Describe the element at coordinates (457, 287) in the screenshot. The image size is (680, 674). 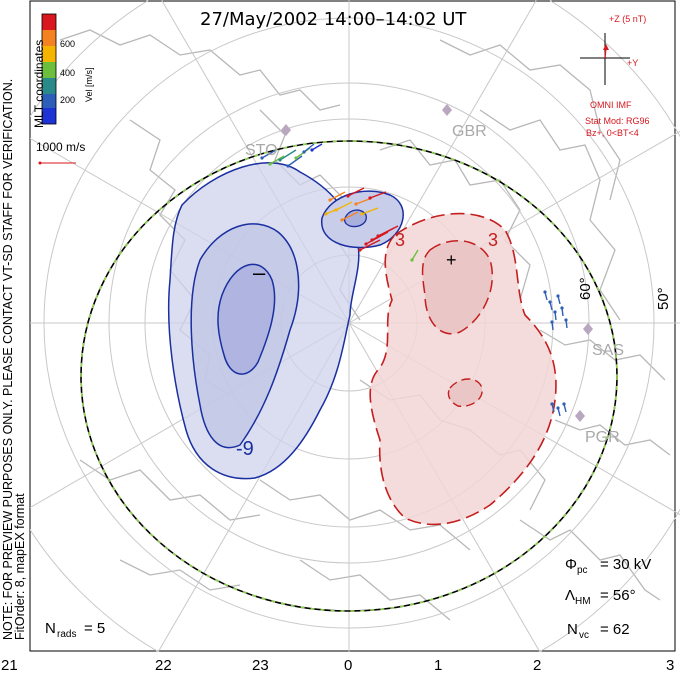
I see `positive-cell-inner` at that location.